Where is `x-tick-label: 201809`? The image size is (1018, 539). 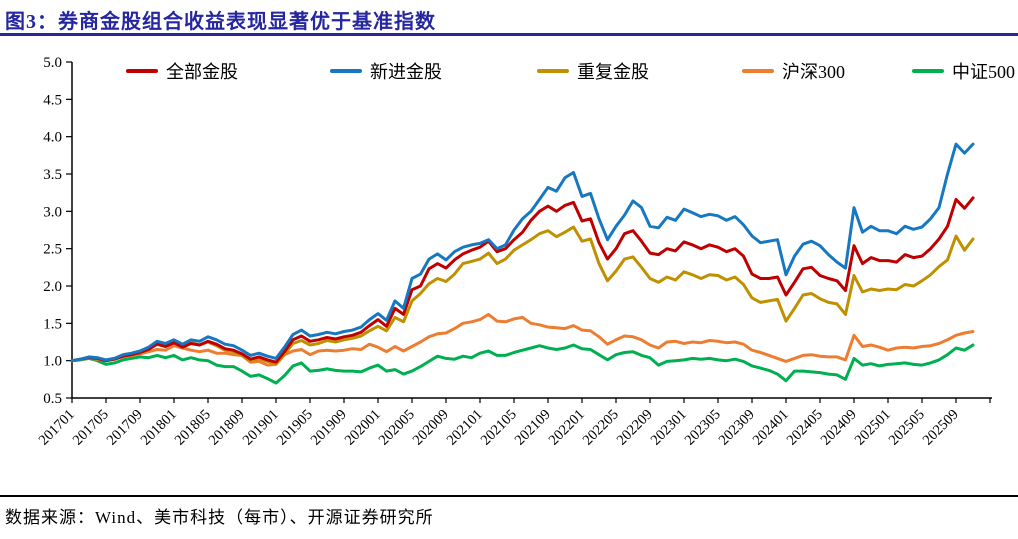 x-tick-label: 201809 is located at coordinates (227, 428).